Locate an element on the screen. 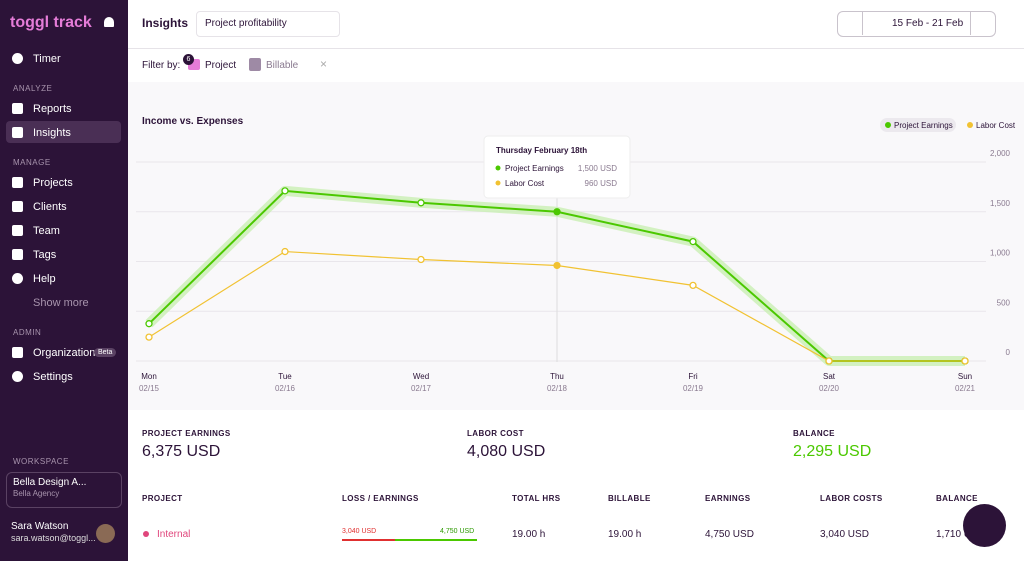  bell-icon is located at coordinates (109, 22).